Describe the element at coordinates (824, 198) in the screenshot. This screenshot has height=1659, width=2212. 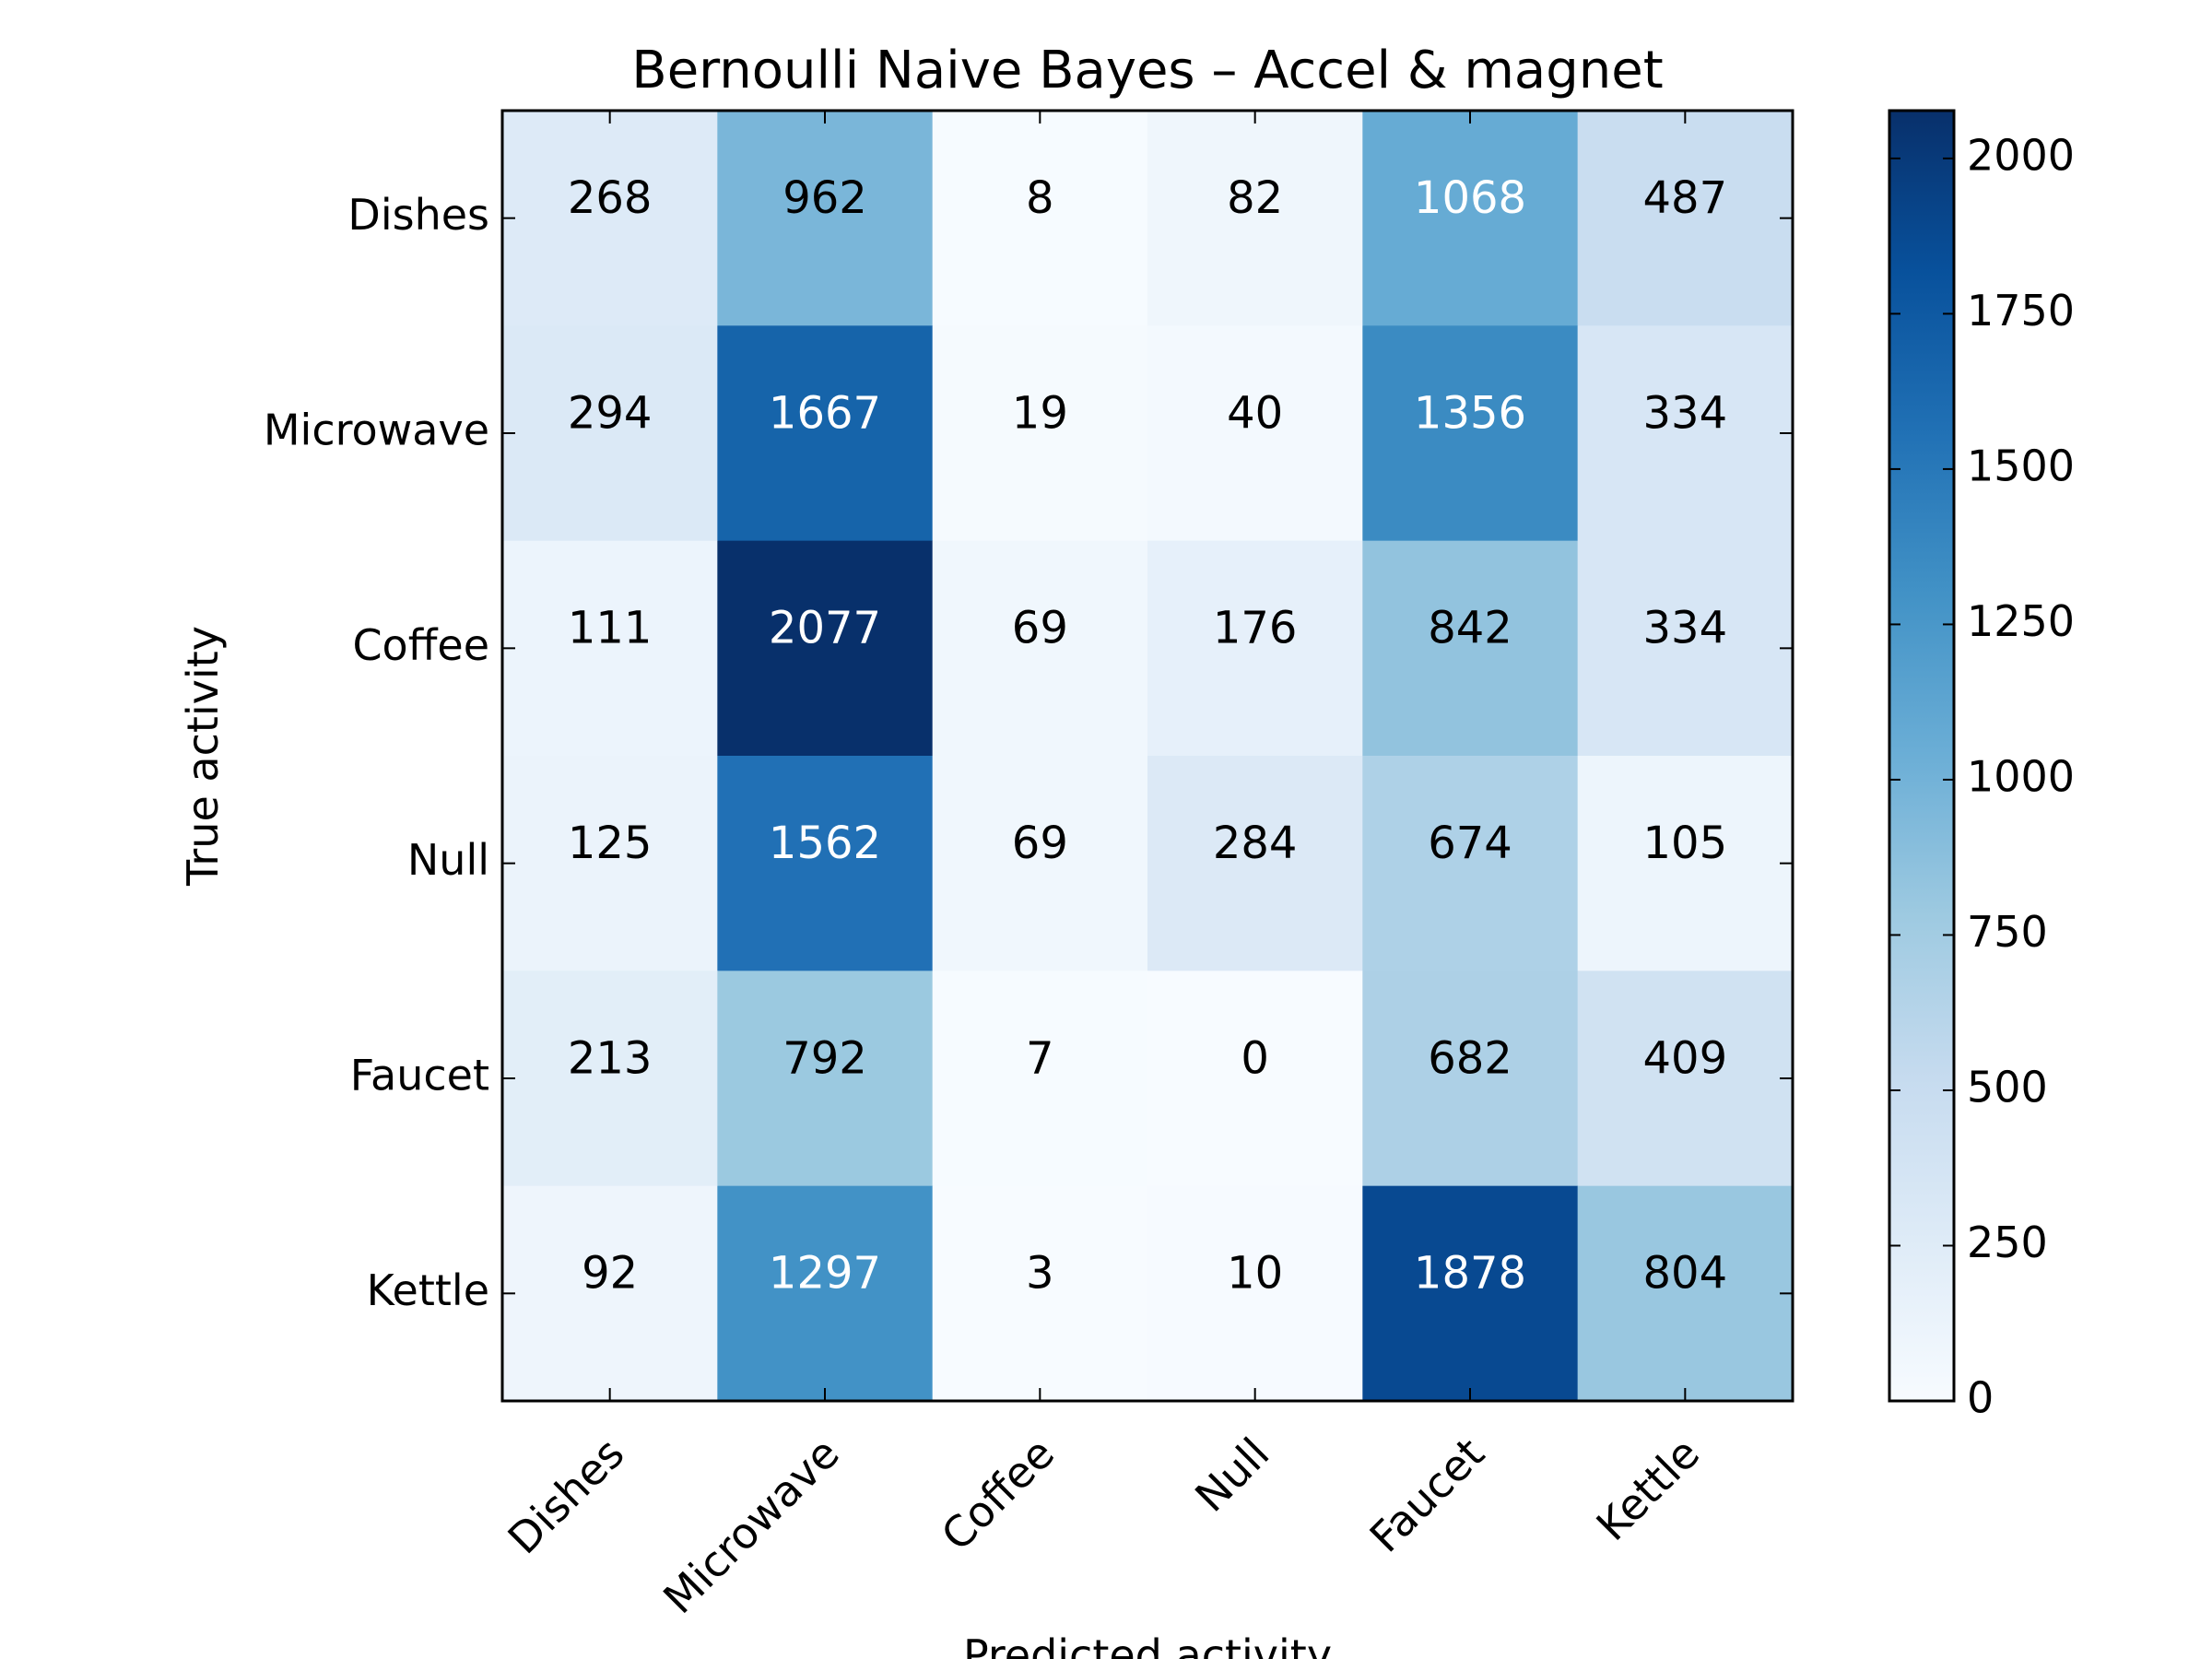
I see `heatmap-cell-label: 962` at that location.